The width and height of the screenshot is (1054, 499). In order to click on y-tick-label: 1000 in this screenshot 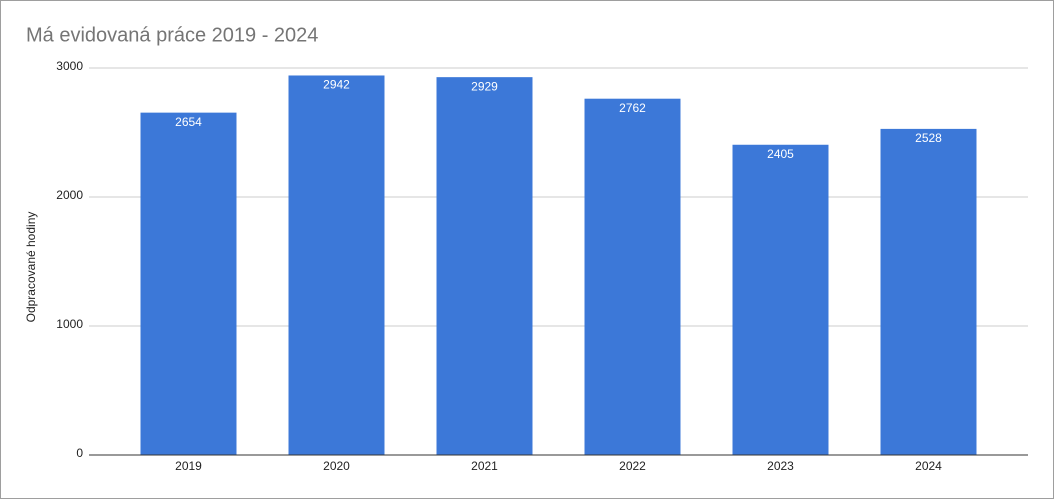, I will do `click(69, 324)`.